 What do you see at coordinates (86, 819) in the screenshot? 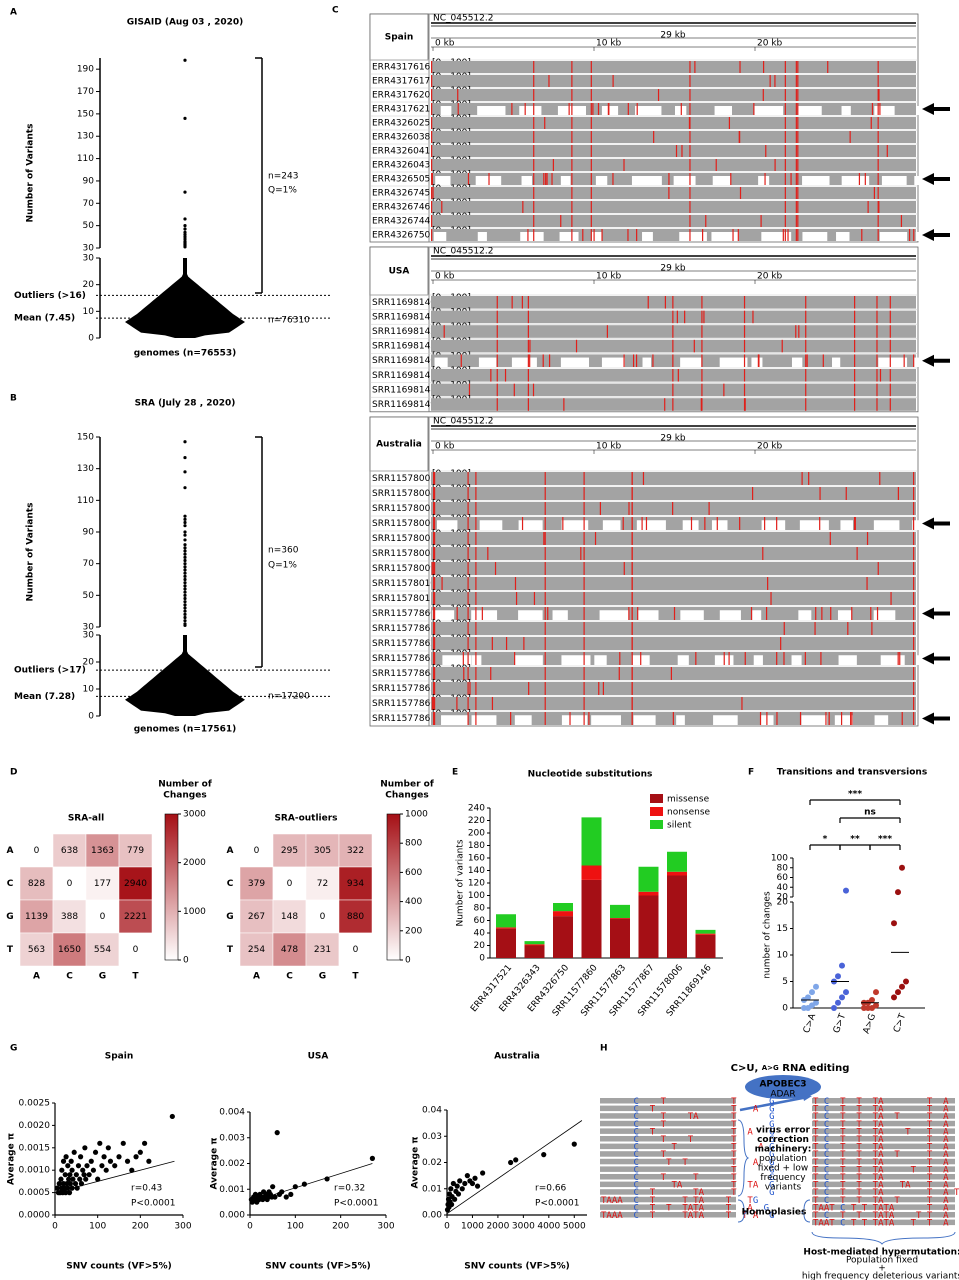
I see `heatmap-title: SRA-all` at bounding box center [86, 819].